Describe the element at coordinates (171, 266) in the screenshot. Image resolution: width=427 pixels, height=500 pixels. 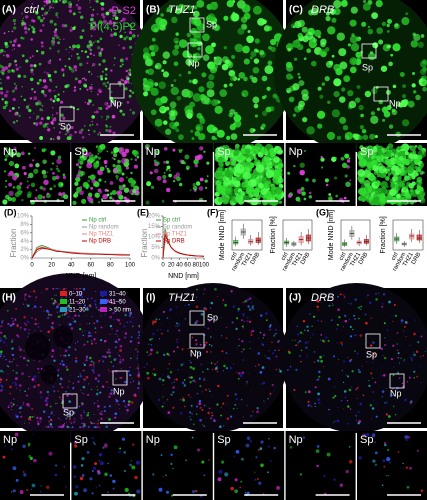
I see `x-tick-label: 20` at that location.